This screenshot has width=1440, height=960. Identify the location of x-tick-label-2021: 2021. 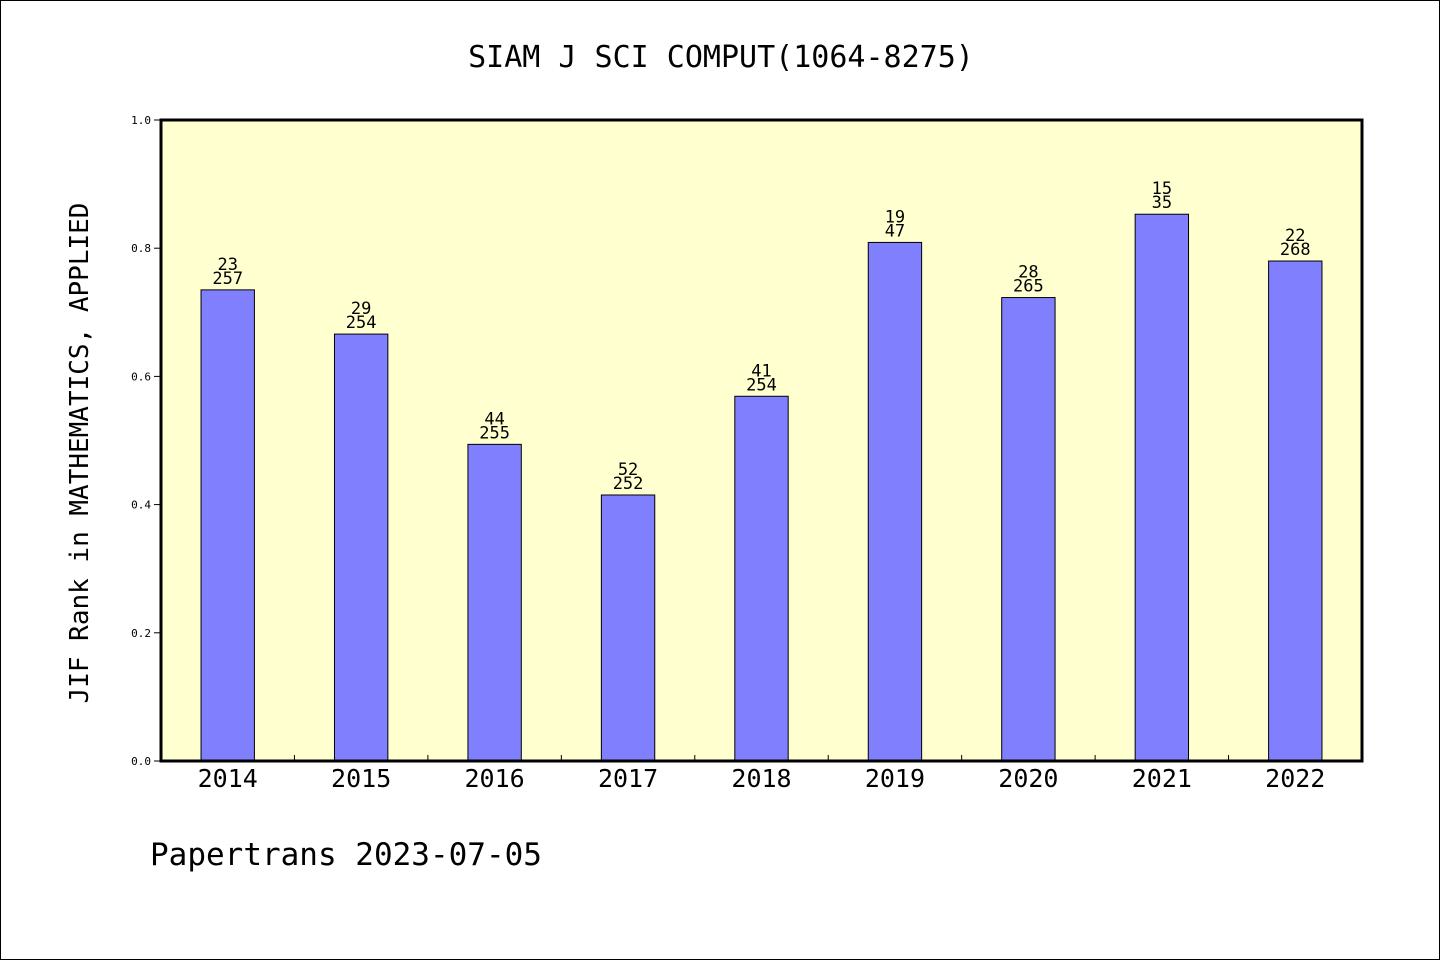
(1162, 778).